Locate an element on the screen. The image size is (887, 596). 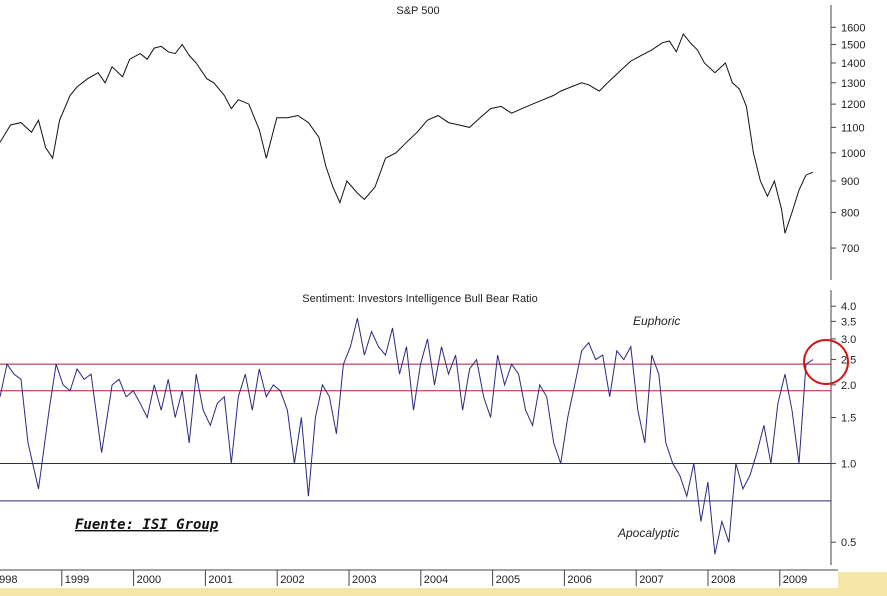
sp500-y-ticks: 1600 1500 1400 1300 1200 1100 1000 900 800 700 is located at coordinates (848, 138).